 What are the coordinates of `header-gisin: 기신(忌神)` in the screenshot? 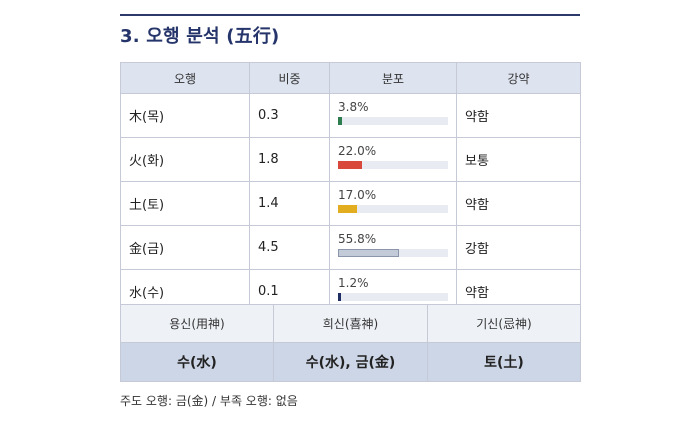 It's located at (504, 323).